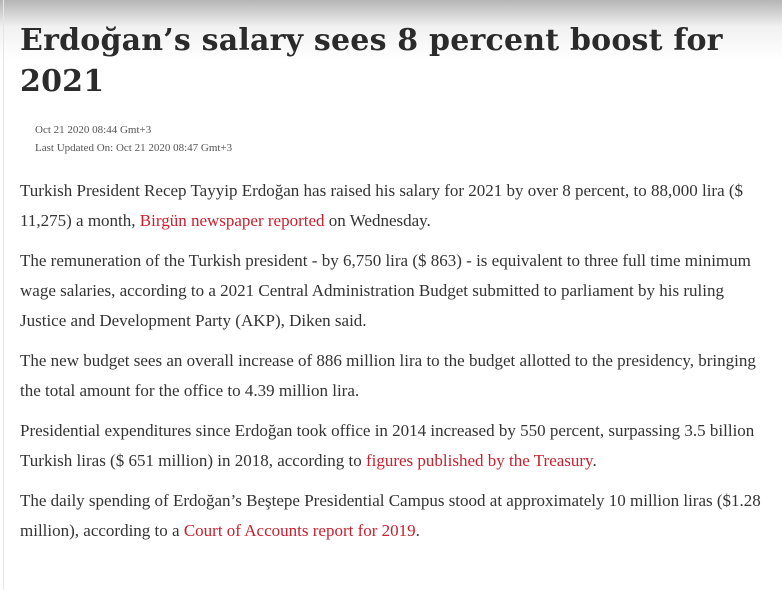 Image resolution: width=782 pixels, height=590 pixels. Describe the element at coordinates (74, 148) in the screenshot. I see `last-updated-label: Last Updated On:` at that location.